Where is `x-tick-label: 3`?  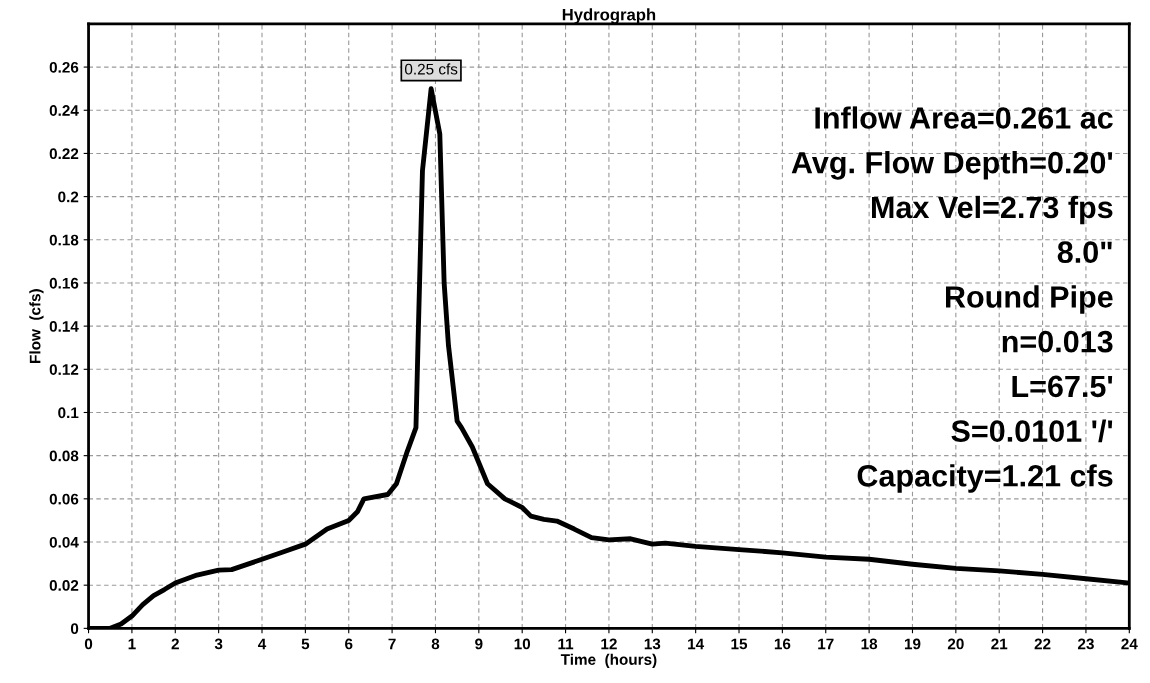 x-tick-label: 3 is located at coordinates (218, 644).